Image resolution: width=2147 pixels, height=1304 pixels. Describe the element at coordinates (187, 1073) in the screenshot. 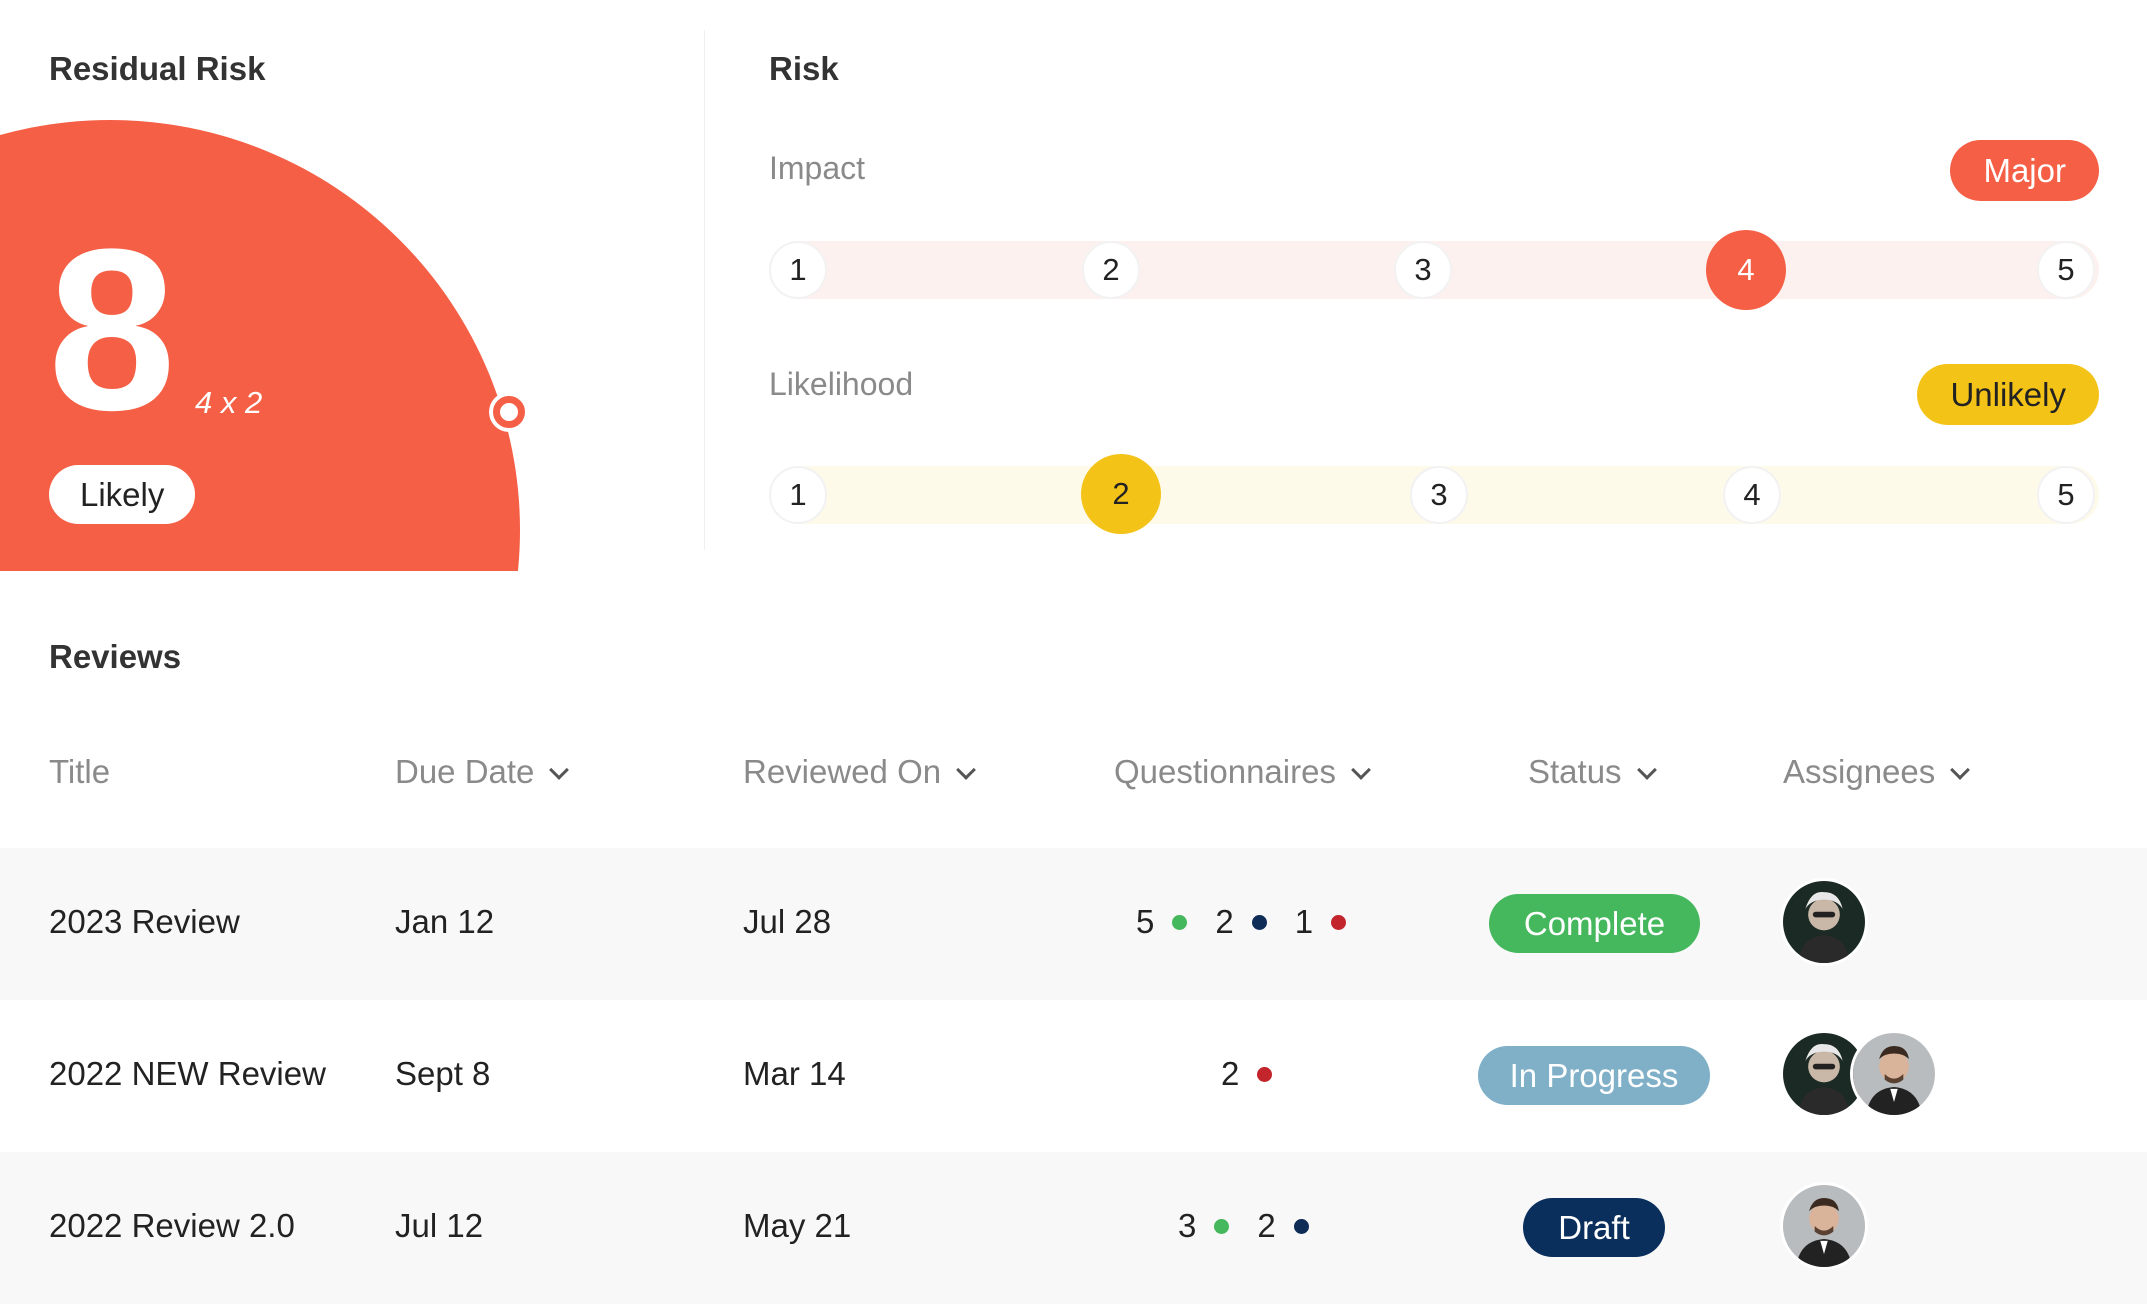

I see `row-title: 2022 NEW Review` at that location.